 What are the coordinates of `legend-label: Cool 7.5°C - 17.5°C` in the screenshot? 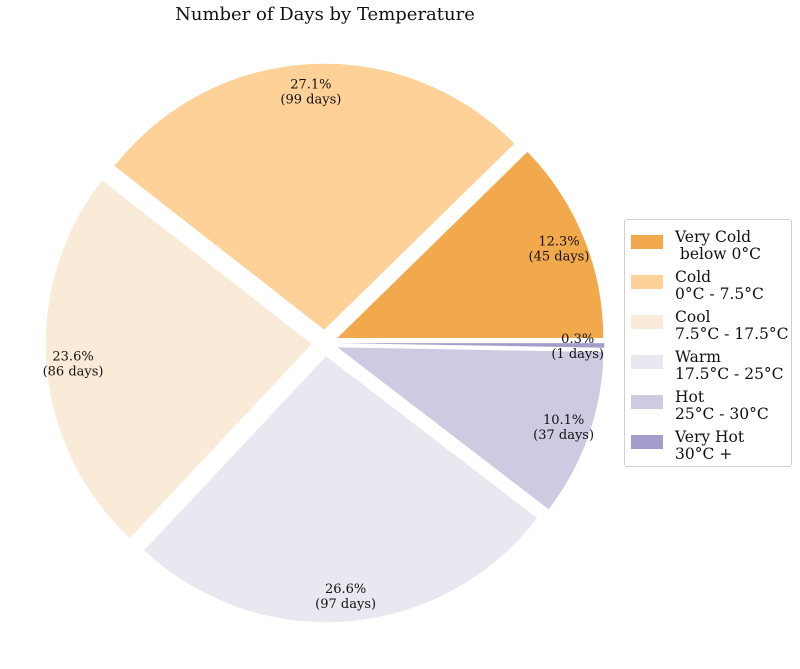 It's located at (732, 325).